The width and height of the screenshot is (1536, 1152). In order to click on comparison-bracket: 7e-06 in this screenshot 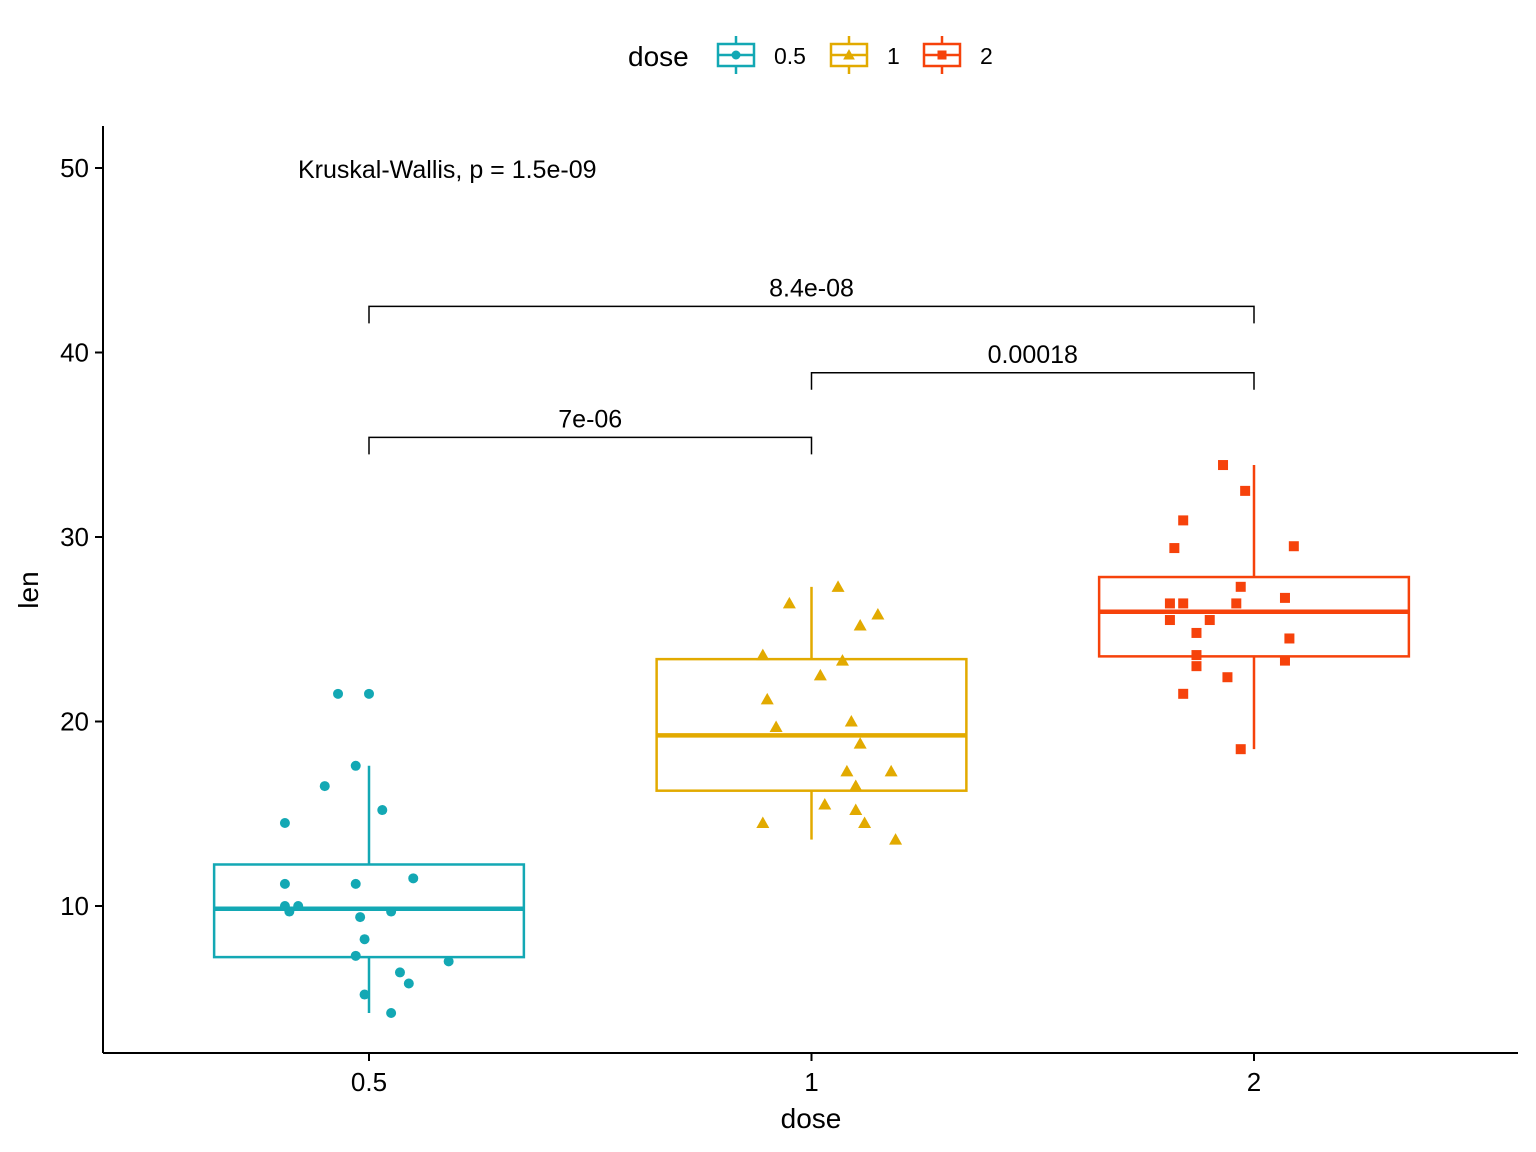, I will do `click(590, 430)`.